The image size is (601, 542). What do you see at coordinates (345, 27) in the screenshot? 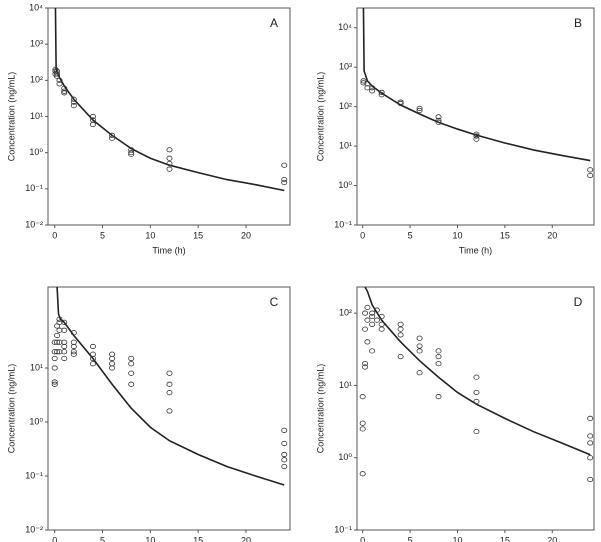
I see `y-tick-label: 10⁴` at bounding box center [345, 27].